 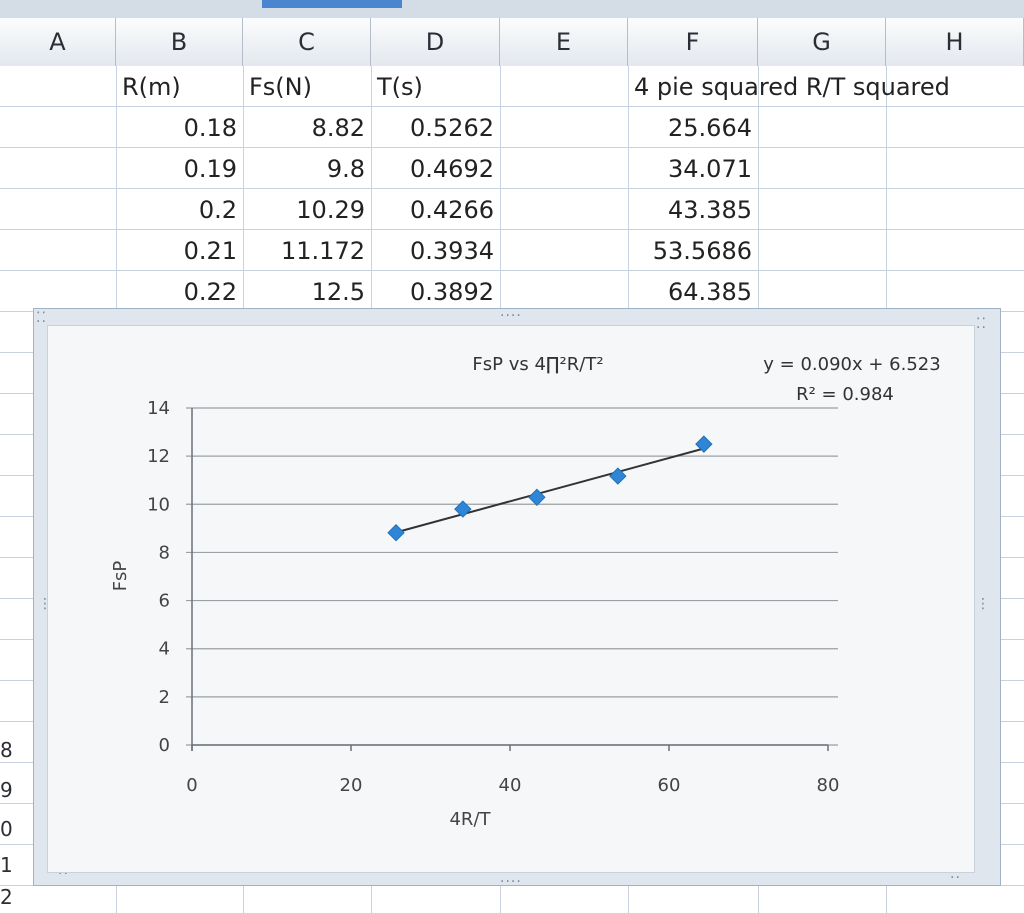 What do you see at coordinates (710, 127) in the screenshot?
I see `cell-f: 25.664` at bounding box center [710, 127].